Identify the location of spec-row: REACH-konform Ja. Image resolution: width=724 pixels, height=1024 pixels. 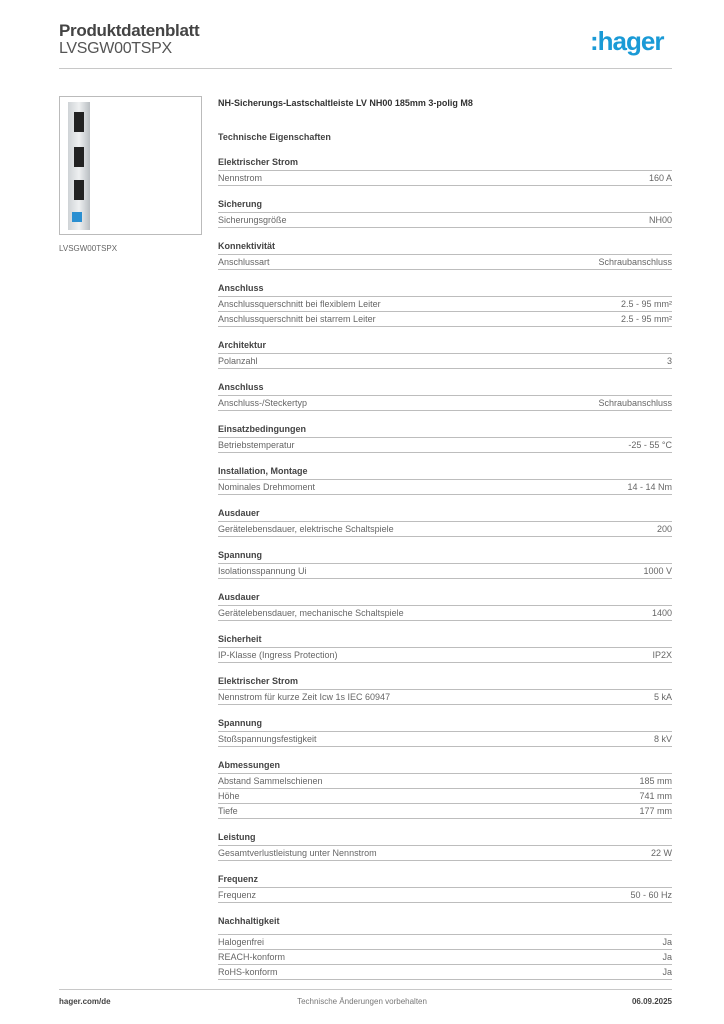
(445, 957).